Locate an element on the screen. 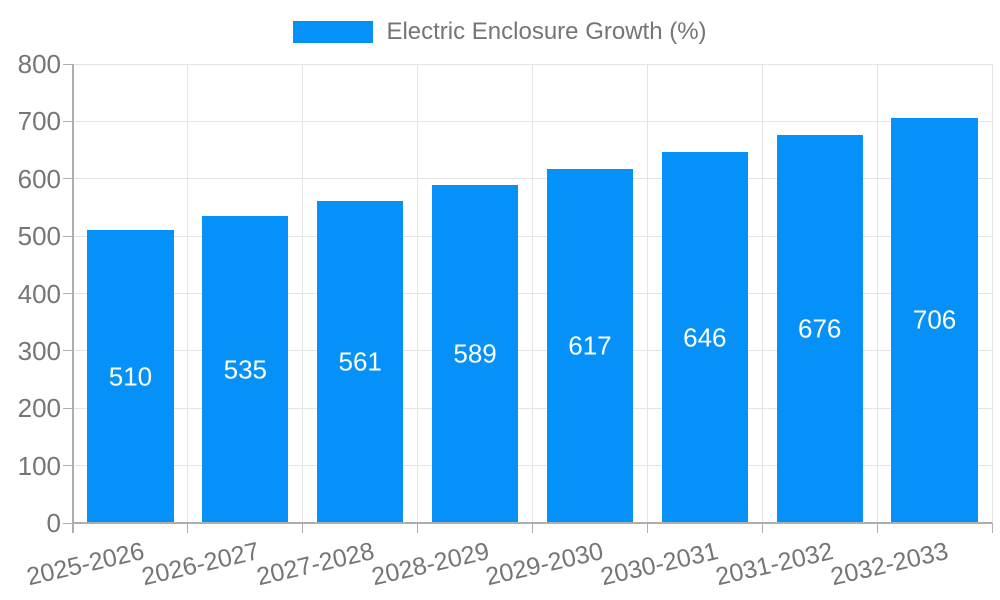  bar: 535 is located at coordinates (245, 369).